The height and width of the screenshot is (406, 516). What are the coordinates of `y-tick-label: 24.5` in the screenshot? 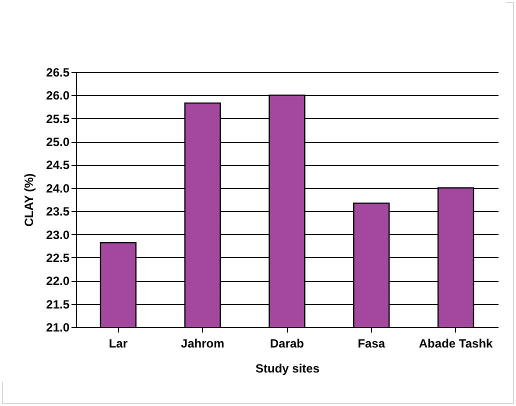 It's located at (58, 165).